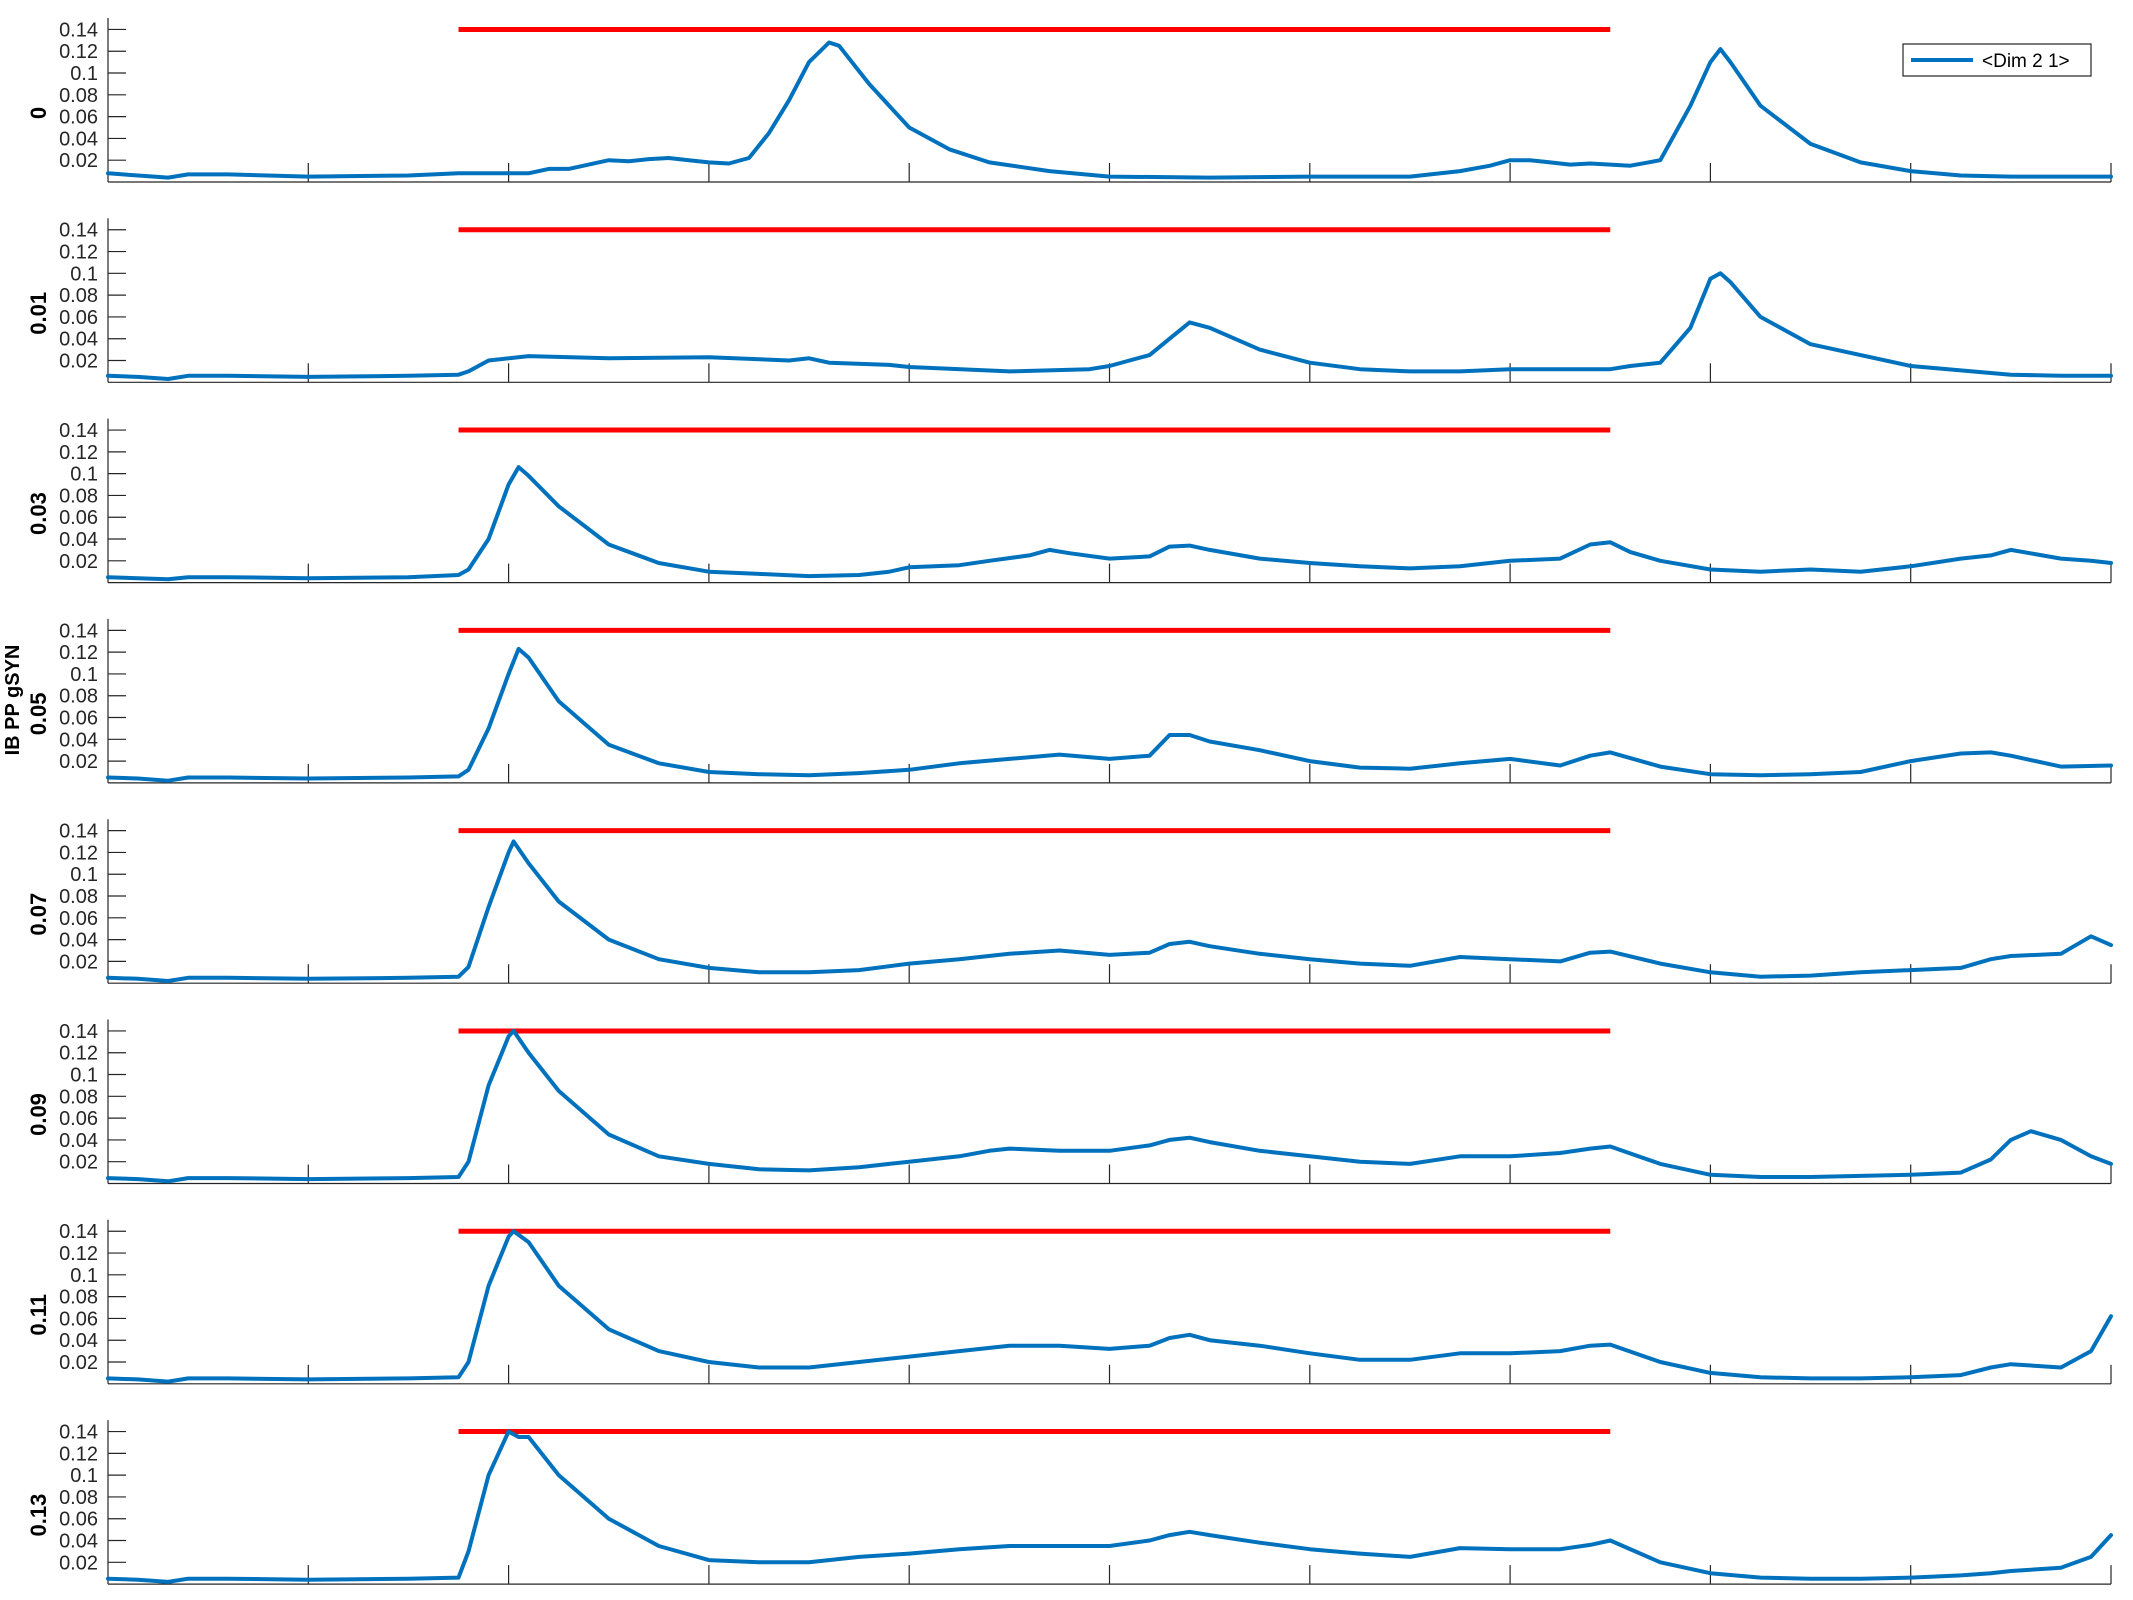  I want to click on x-tick-label: 400, so click(508, 1598).